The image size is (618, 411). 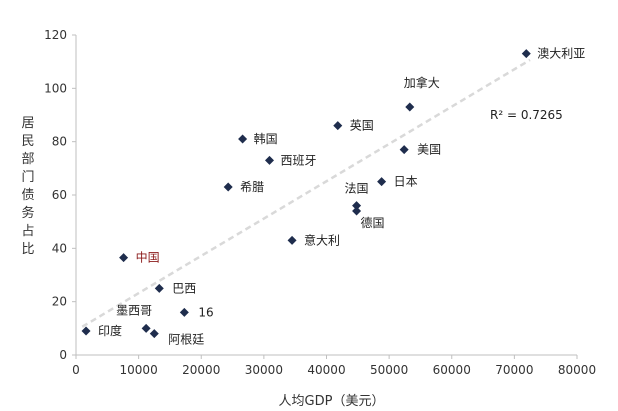 What do you see at coordinates (201, 370) in the screenshot?
I see `x-tick-label: 20000` at bounding box center [201, 370].